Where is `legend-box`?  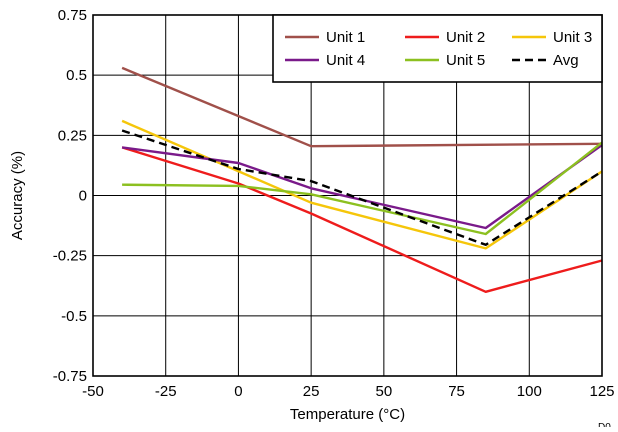
legend-box is located at coordinates (437, 48).